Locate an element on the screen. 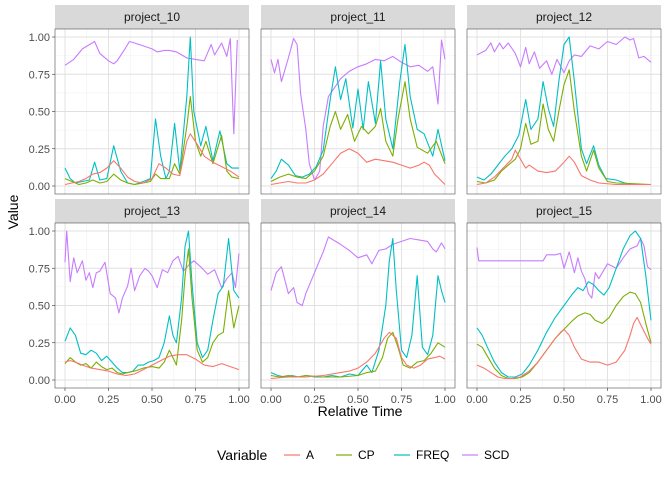  x-axis-title: Relative Time is located at coordinates (360, 411).